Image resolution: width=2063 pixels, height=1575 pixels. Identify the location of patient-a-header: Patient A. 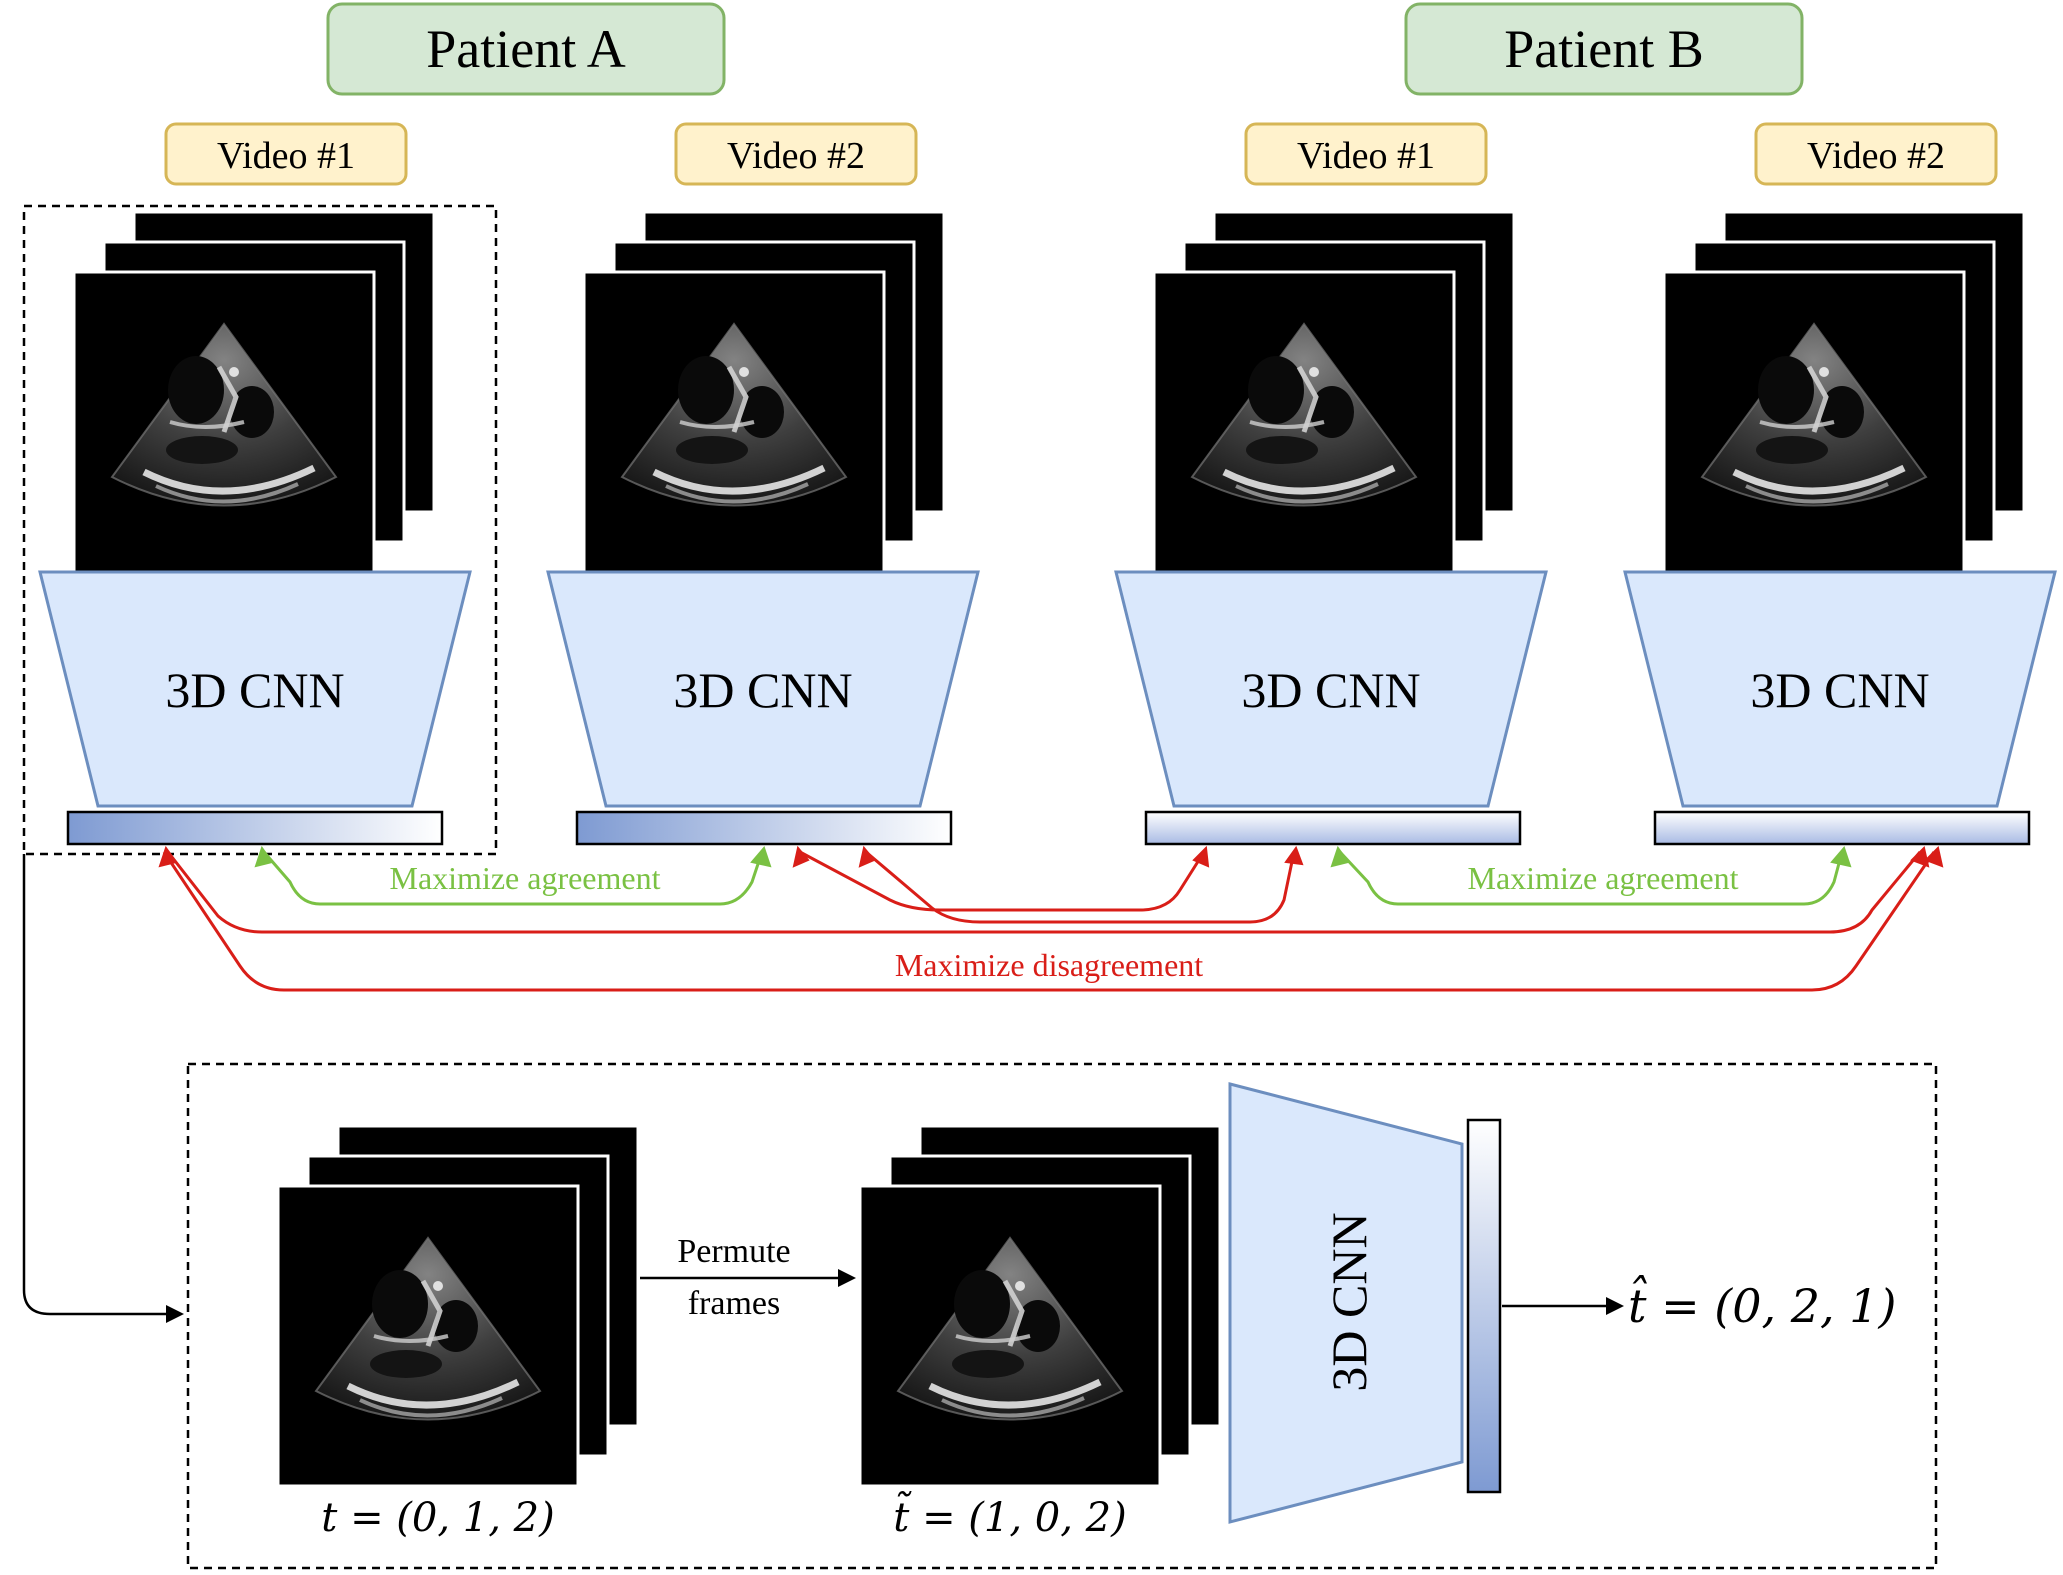
(526, 49).